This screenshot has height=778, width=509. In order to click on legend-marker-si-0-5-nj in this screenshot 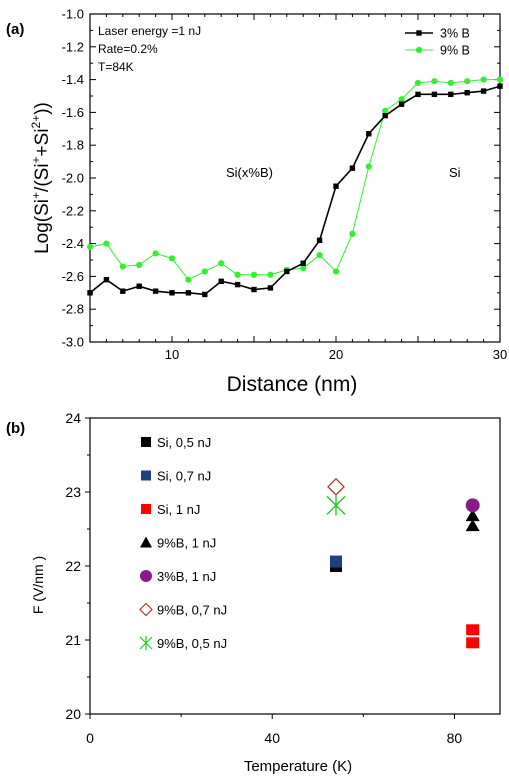, I will do `click(146, 442)`.